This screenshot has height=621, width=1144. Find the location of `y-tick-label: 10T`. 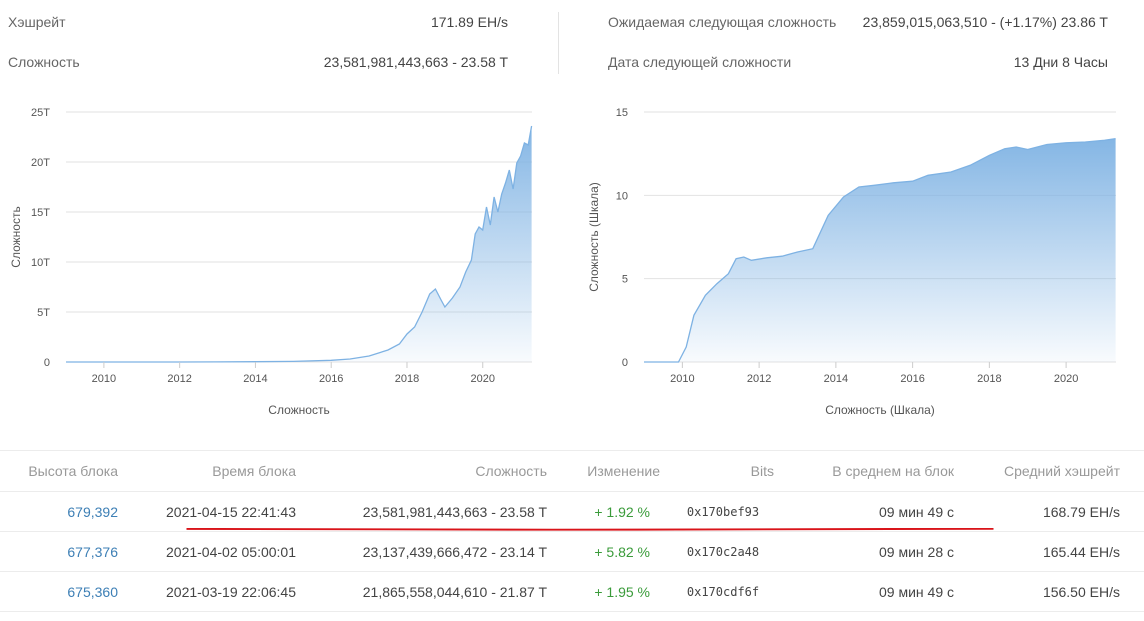

y-tick-label: 10T is located at coordinates (40, 263).